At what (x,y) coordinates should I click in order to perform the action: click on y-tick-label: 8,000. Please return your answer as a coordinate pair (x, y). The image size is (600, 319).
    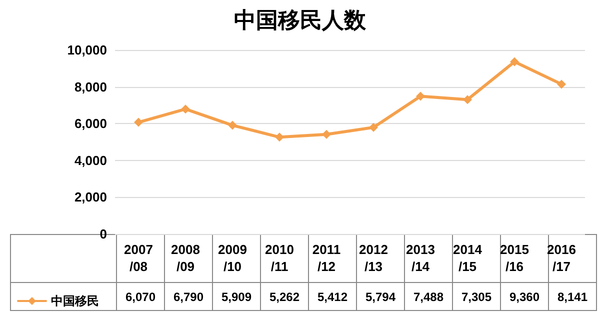
    Looking at the image, I should click on (90, 86).